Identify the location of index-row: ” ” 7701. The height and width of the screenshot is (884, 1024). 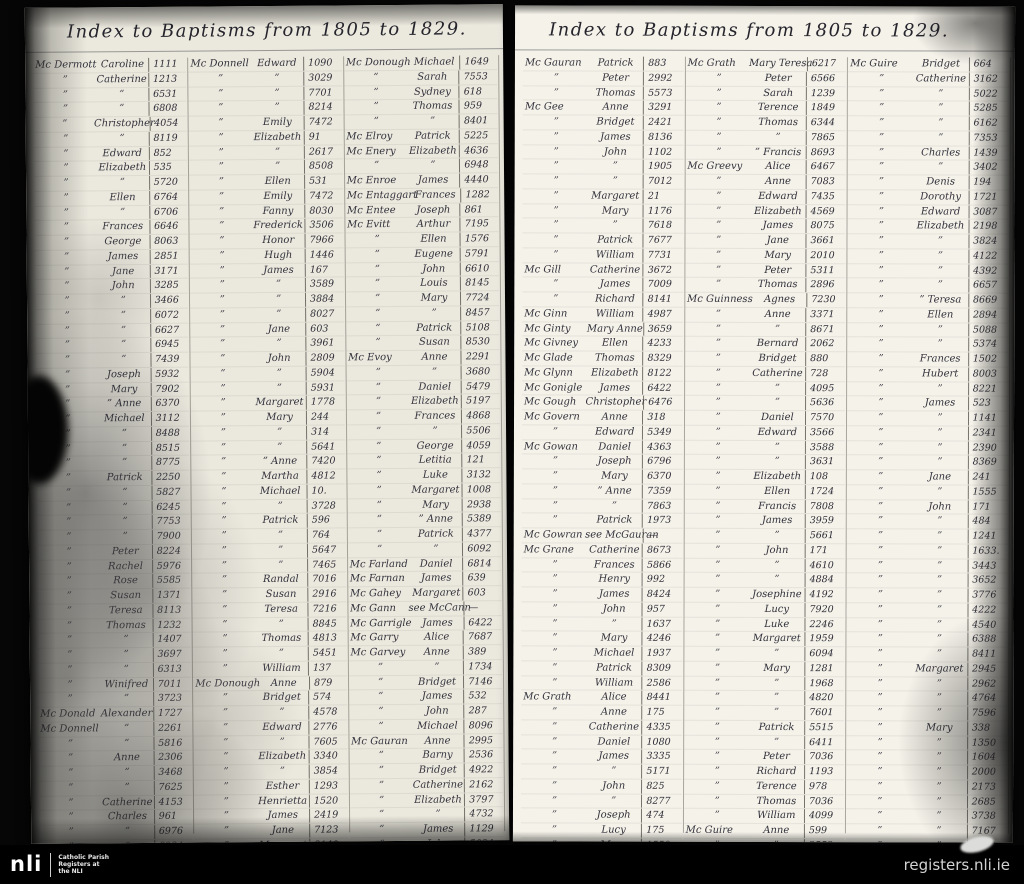
(265, 93).